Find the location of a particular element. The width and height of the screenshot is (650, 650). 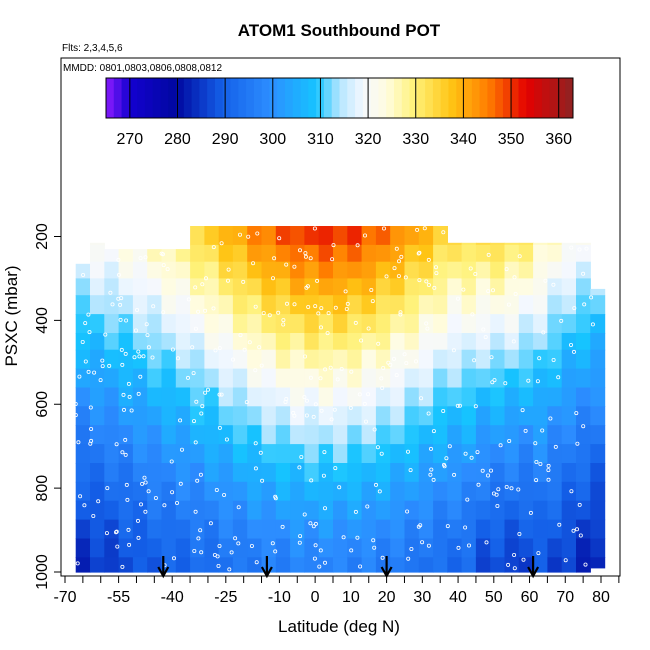

x-tick-label: 70 is located at coordinates (565, 597).